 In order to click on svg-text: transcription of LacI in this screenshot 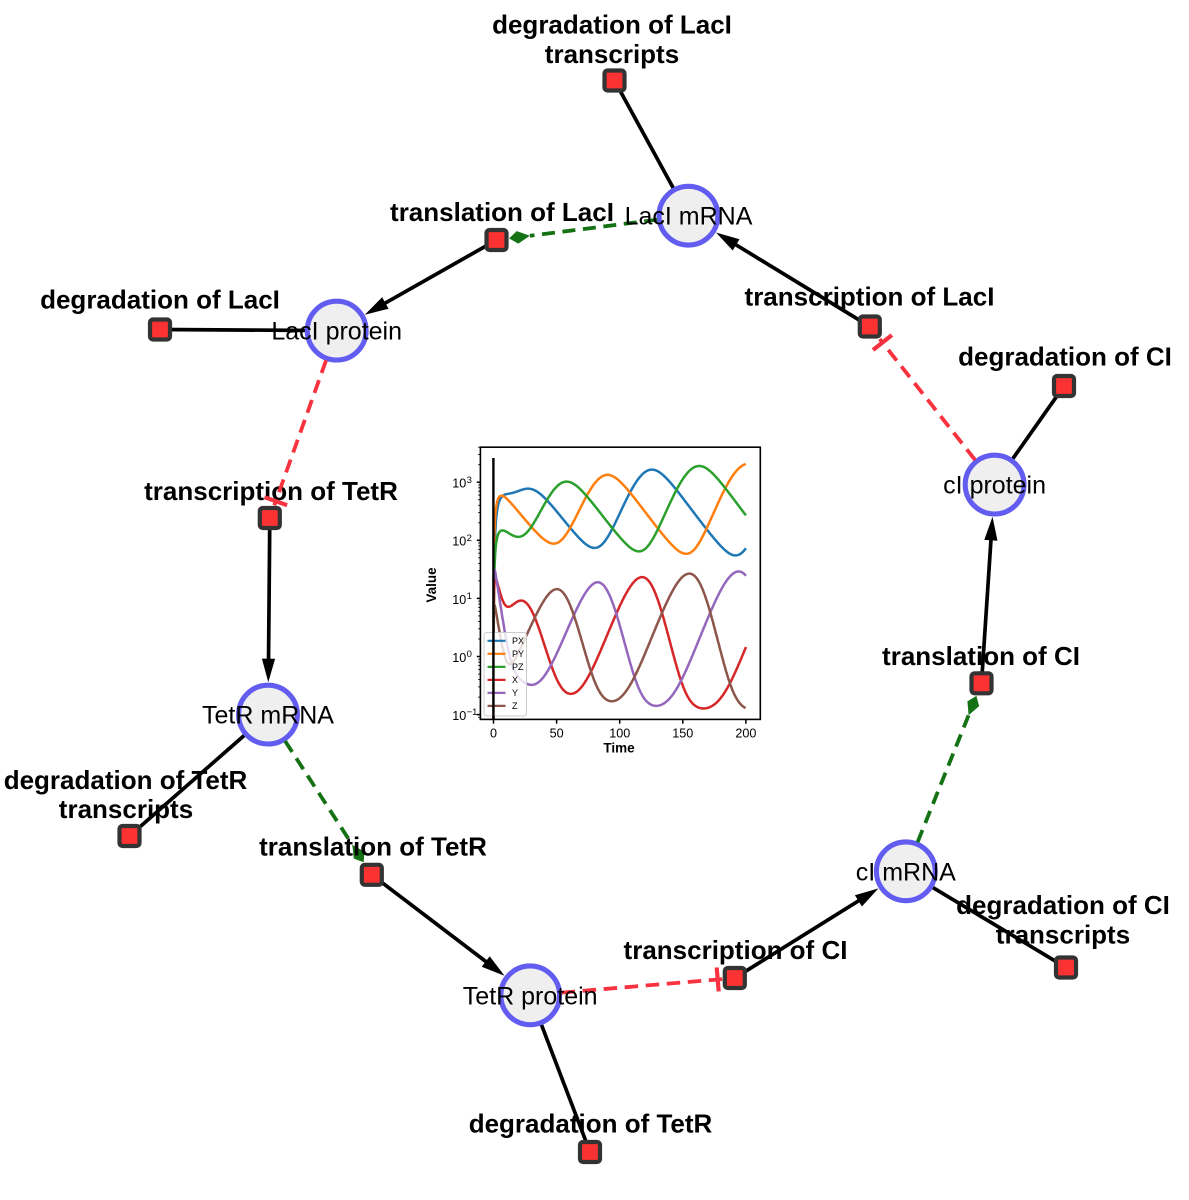, I will do `click(870, 297)`.